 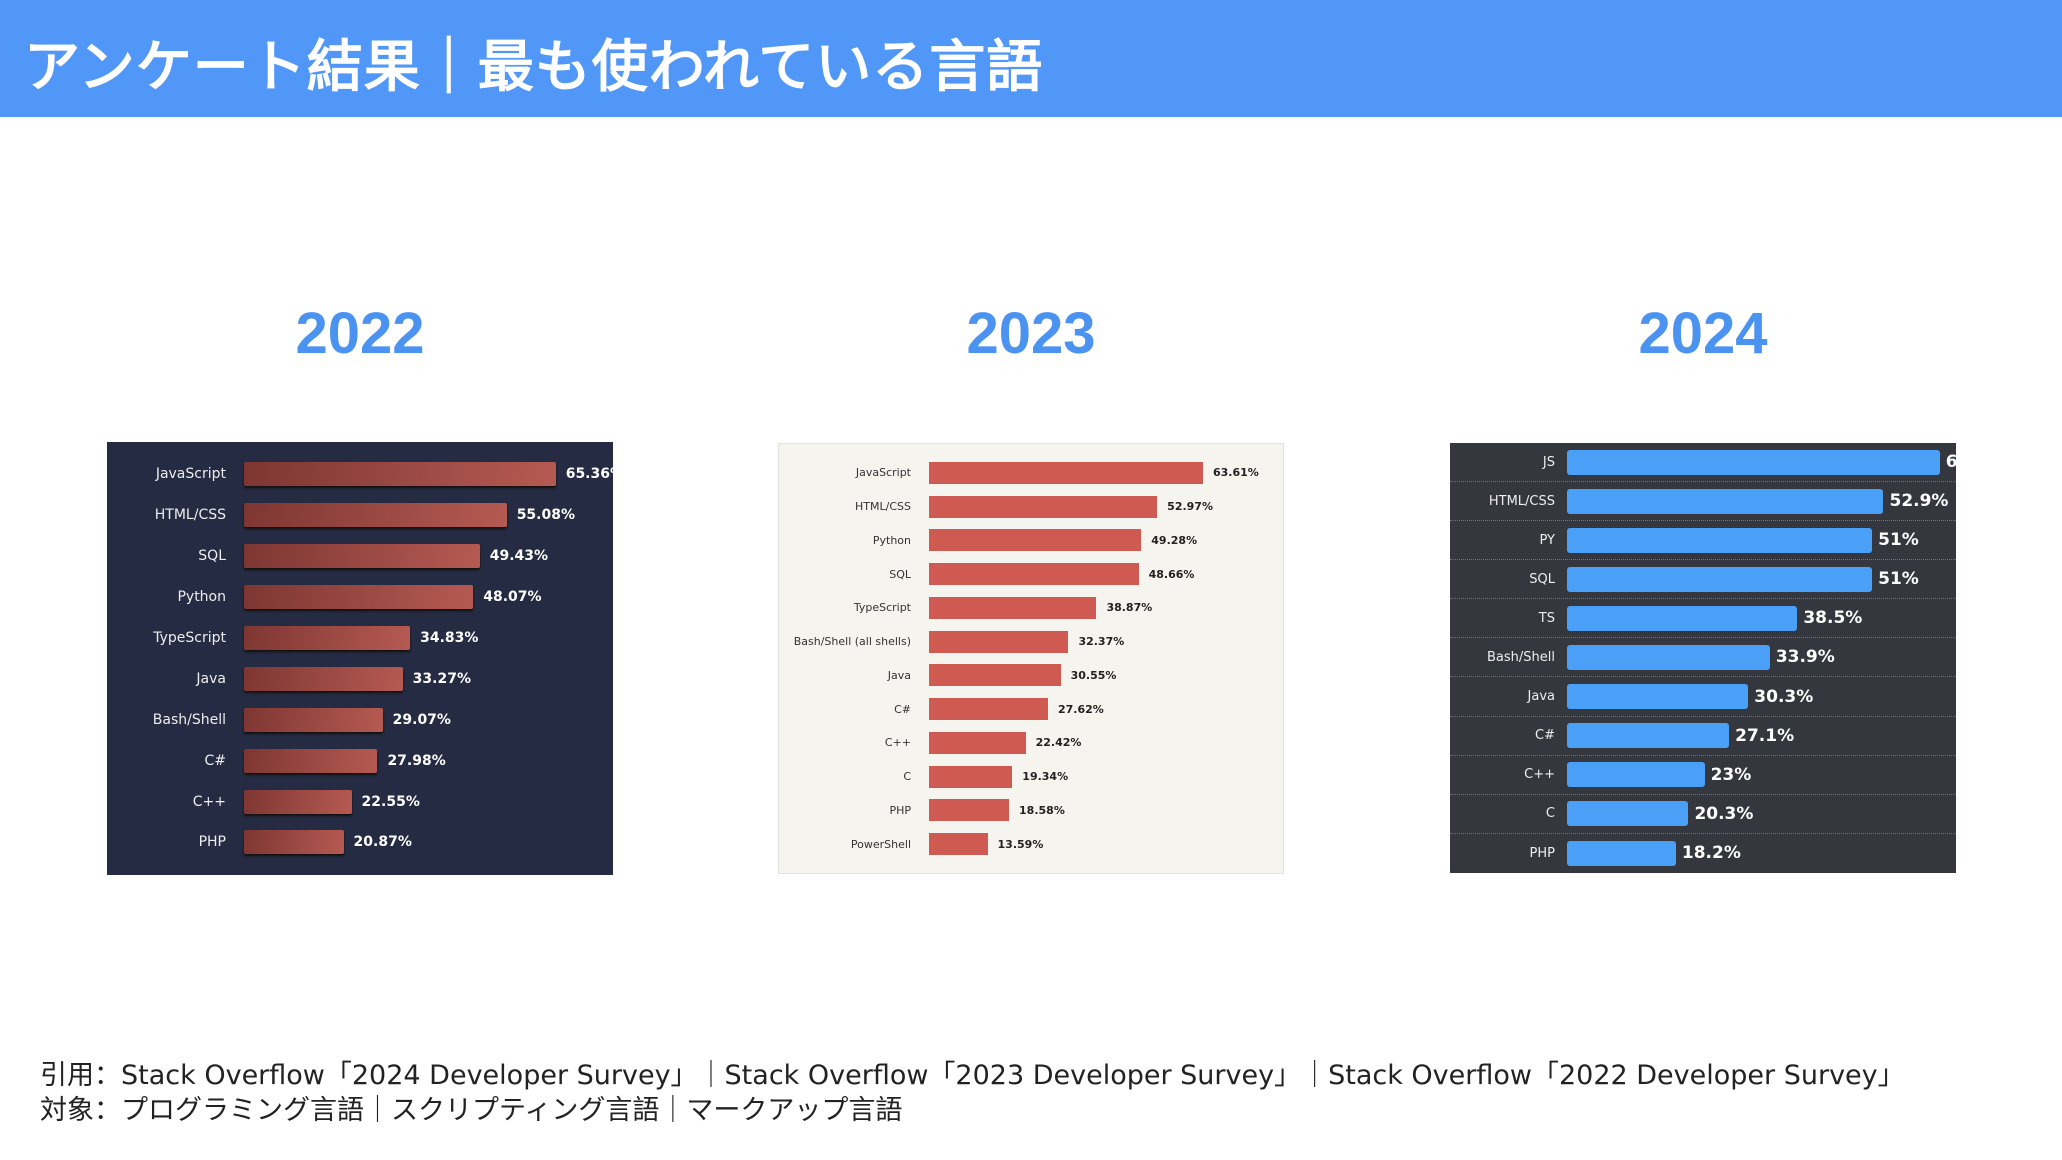 I want to click on chart-row: C# 27.1%, so click(x=1703, y=736).